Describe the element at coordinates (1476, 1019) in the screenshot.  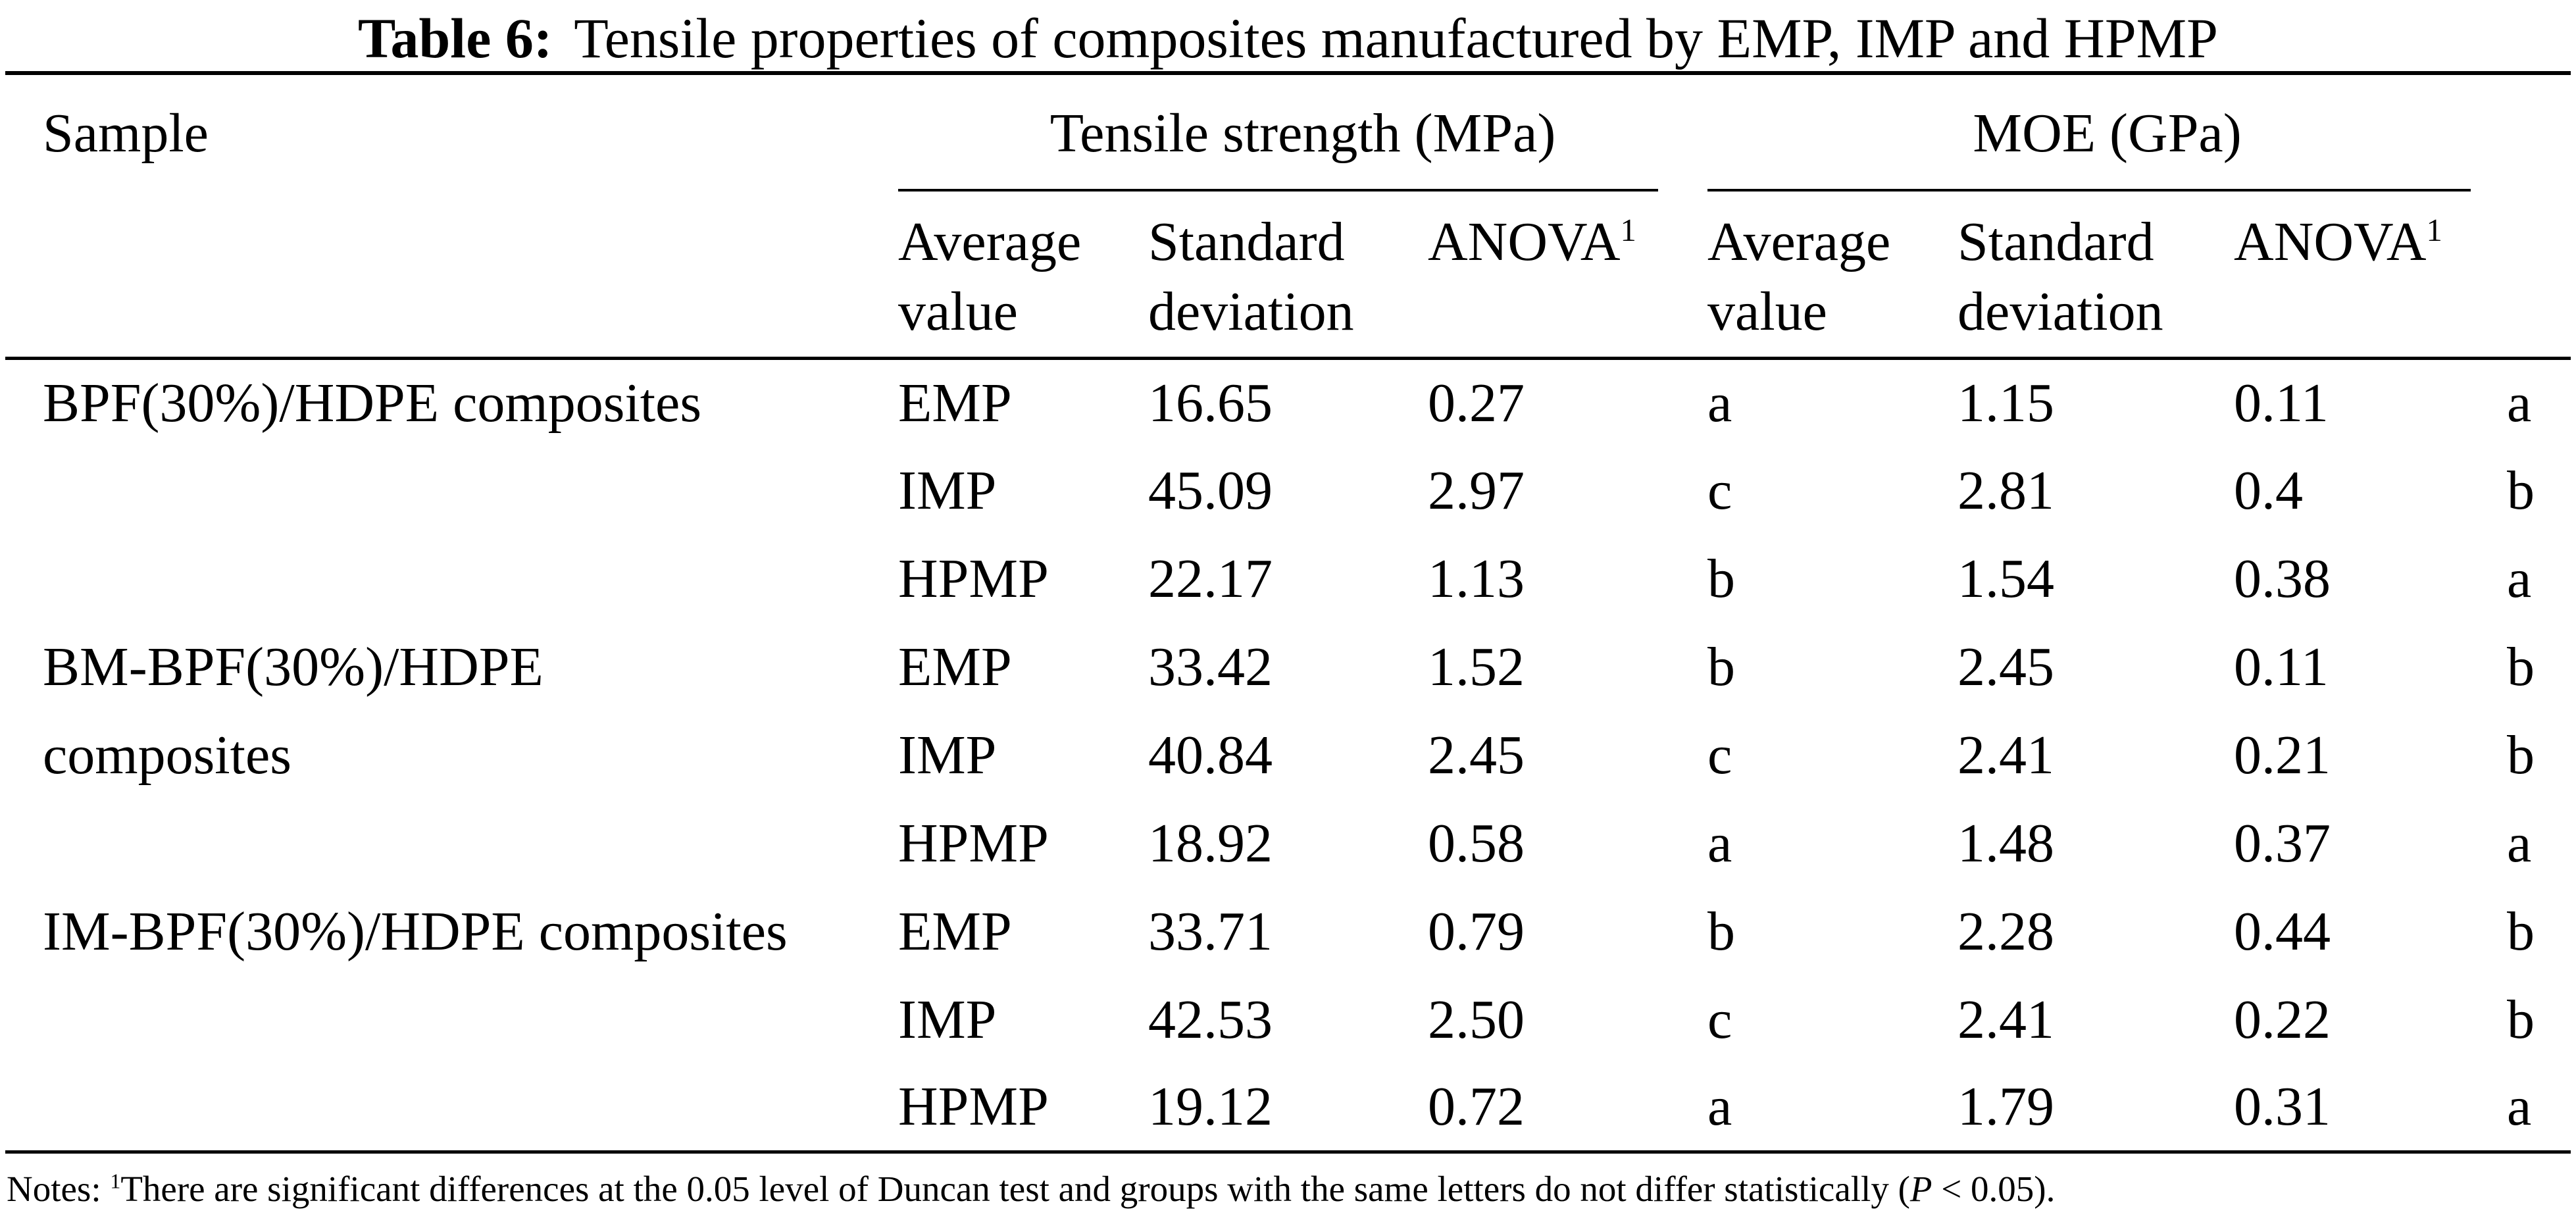
I see `tensile-stdev-cell: 2.50` at that location.